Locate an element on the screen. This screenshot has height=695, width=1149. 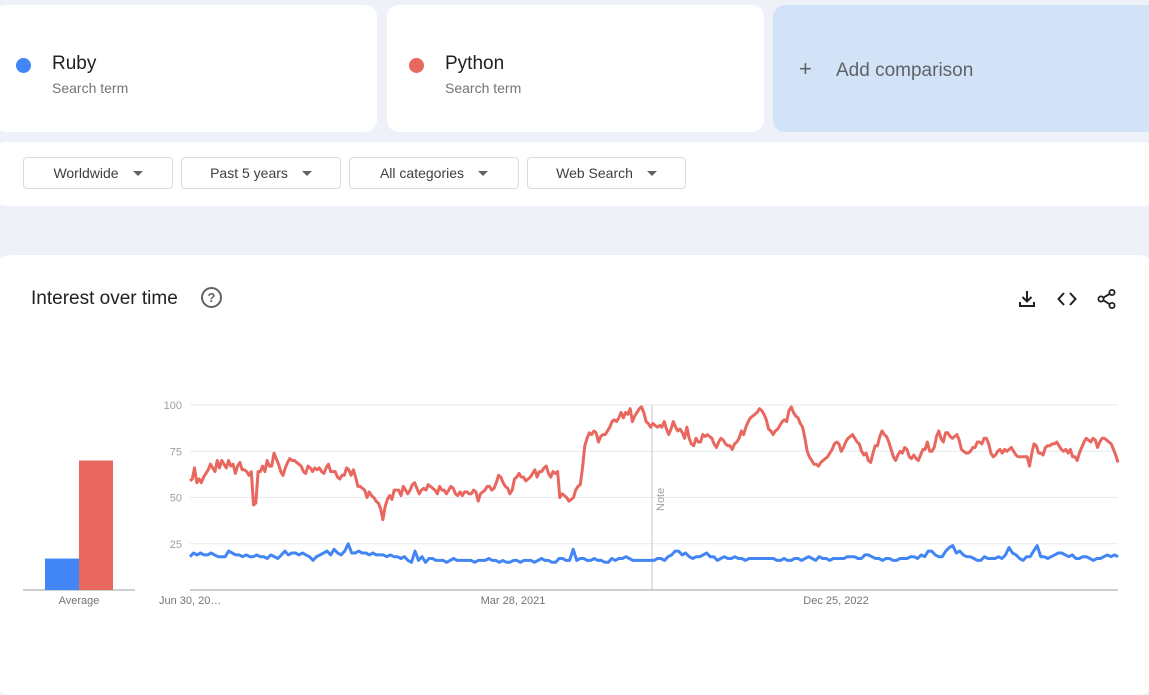
filter-category: All categories is located at coordinates (434, 173).